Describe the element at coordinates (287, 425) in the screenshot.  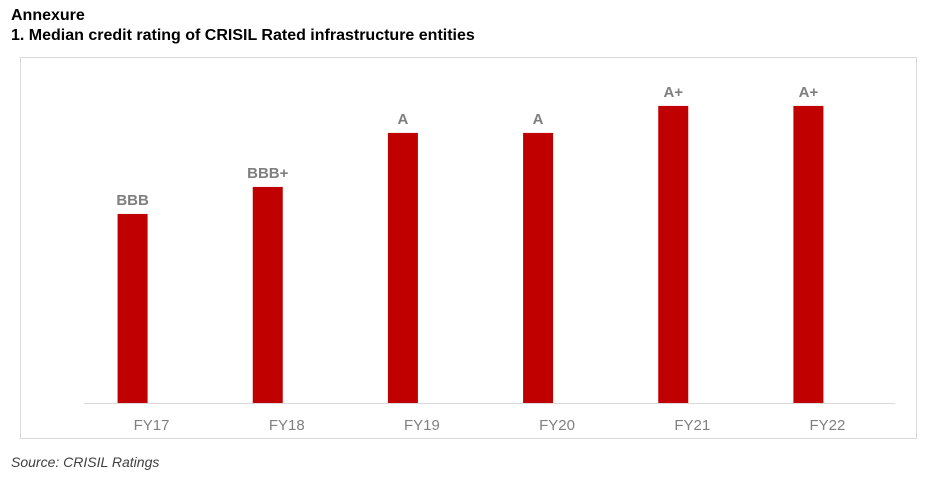
I see `x-tick-label: FY18` at that location.